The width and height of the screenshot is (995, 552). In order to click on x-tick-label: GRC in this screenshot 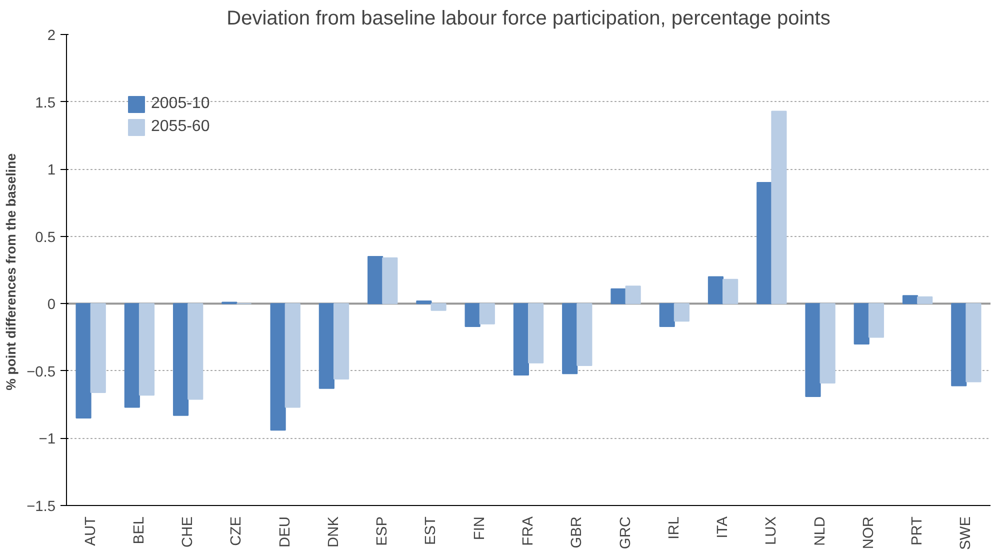, I will do `click(626, 533)`.